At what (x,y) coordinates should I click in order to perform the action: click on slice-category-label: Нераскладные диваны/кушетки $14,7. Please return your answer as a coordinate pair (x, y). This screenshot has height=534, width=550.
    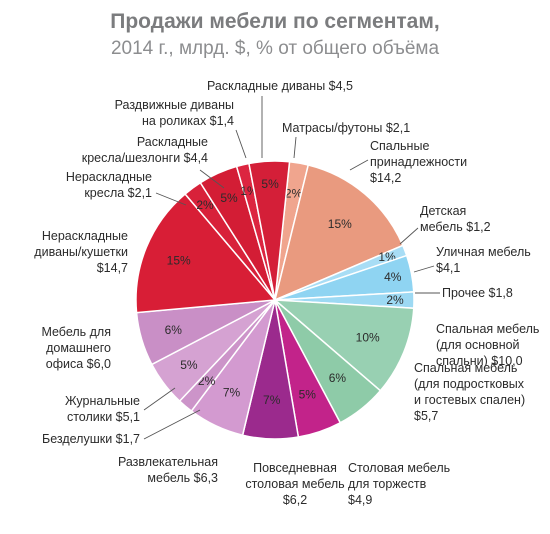
    Looking at the image, I should click on (81, 252).